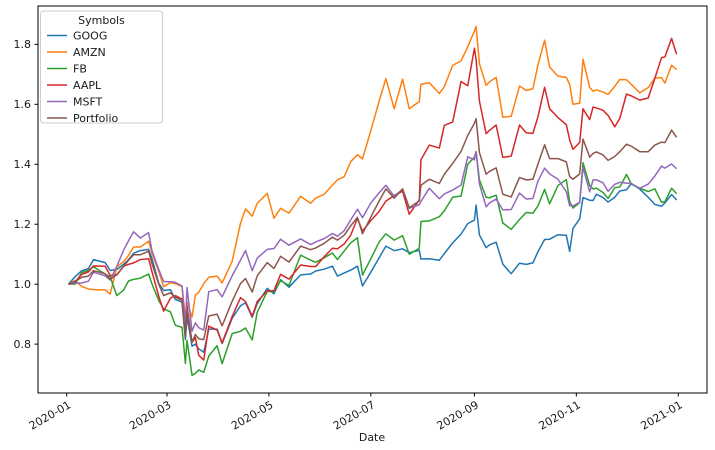 This screenshot has width=715, height=450. What do you see at coordinates (23, 224) in the screenshot?
I see `y-tick-label: 1.2` at bounding box center [23, 224].